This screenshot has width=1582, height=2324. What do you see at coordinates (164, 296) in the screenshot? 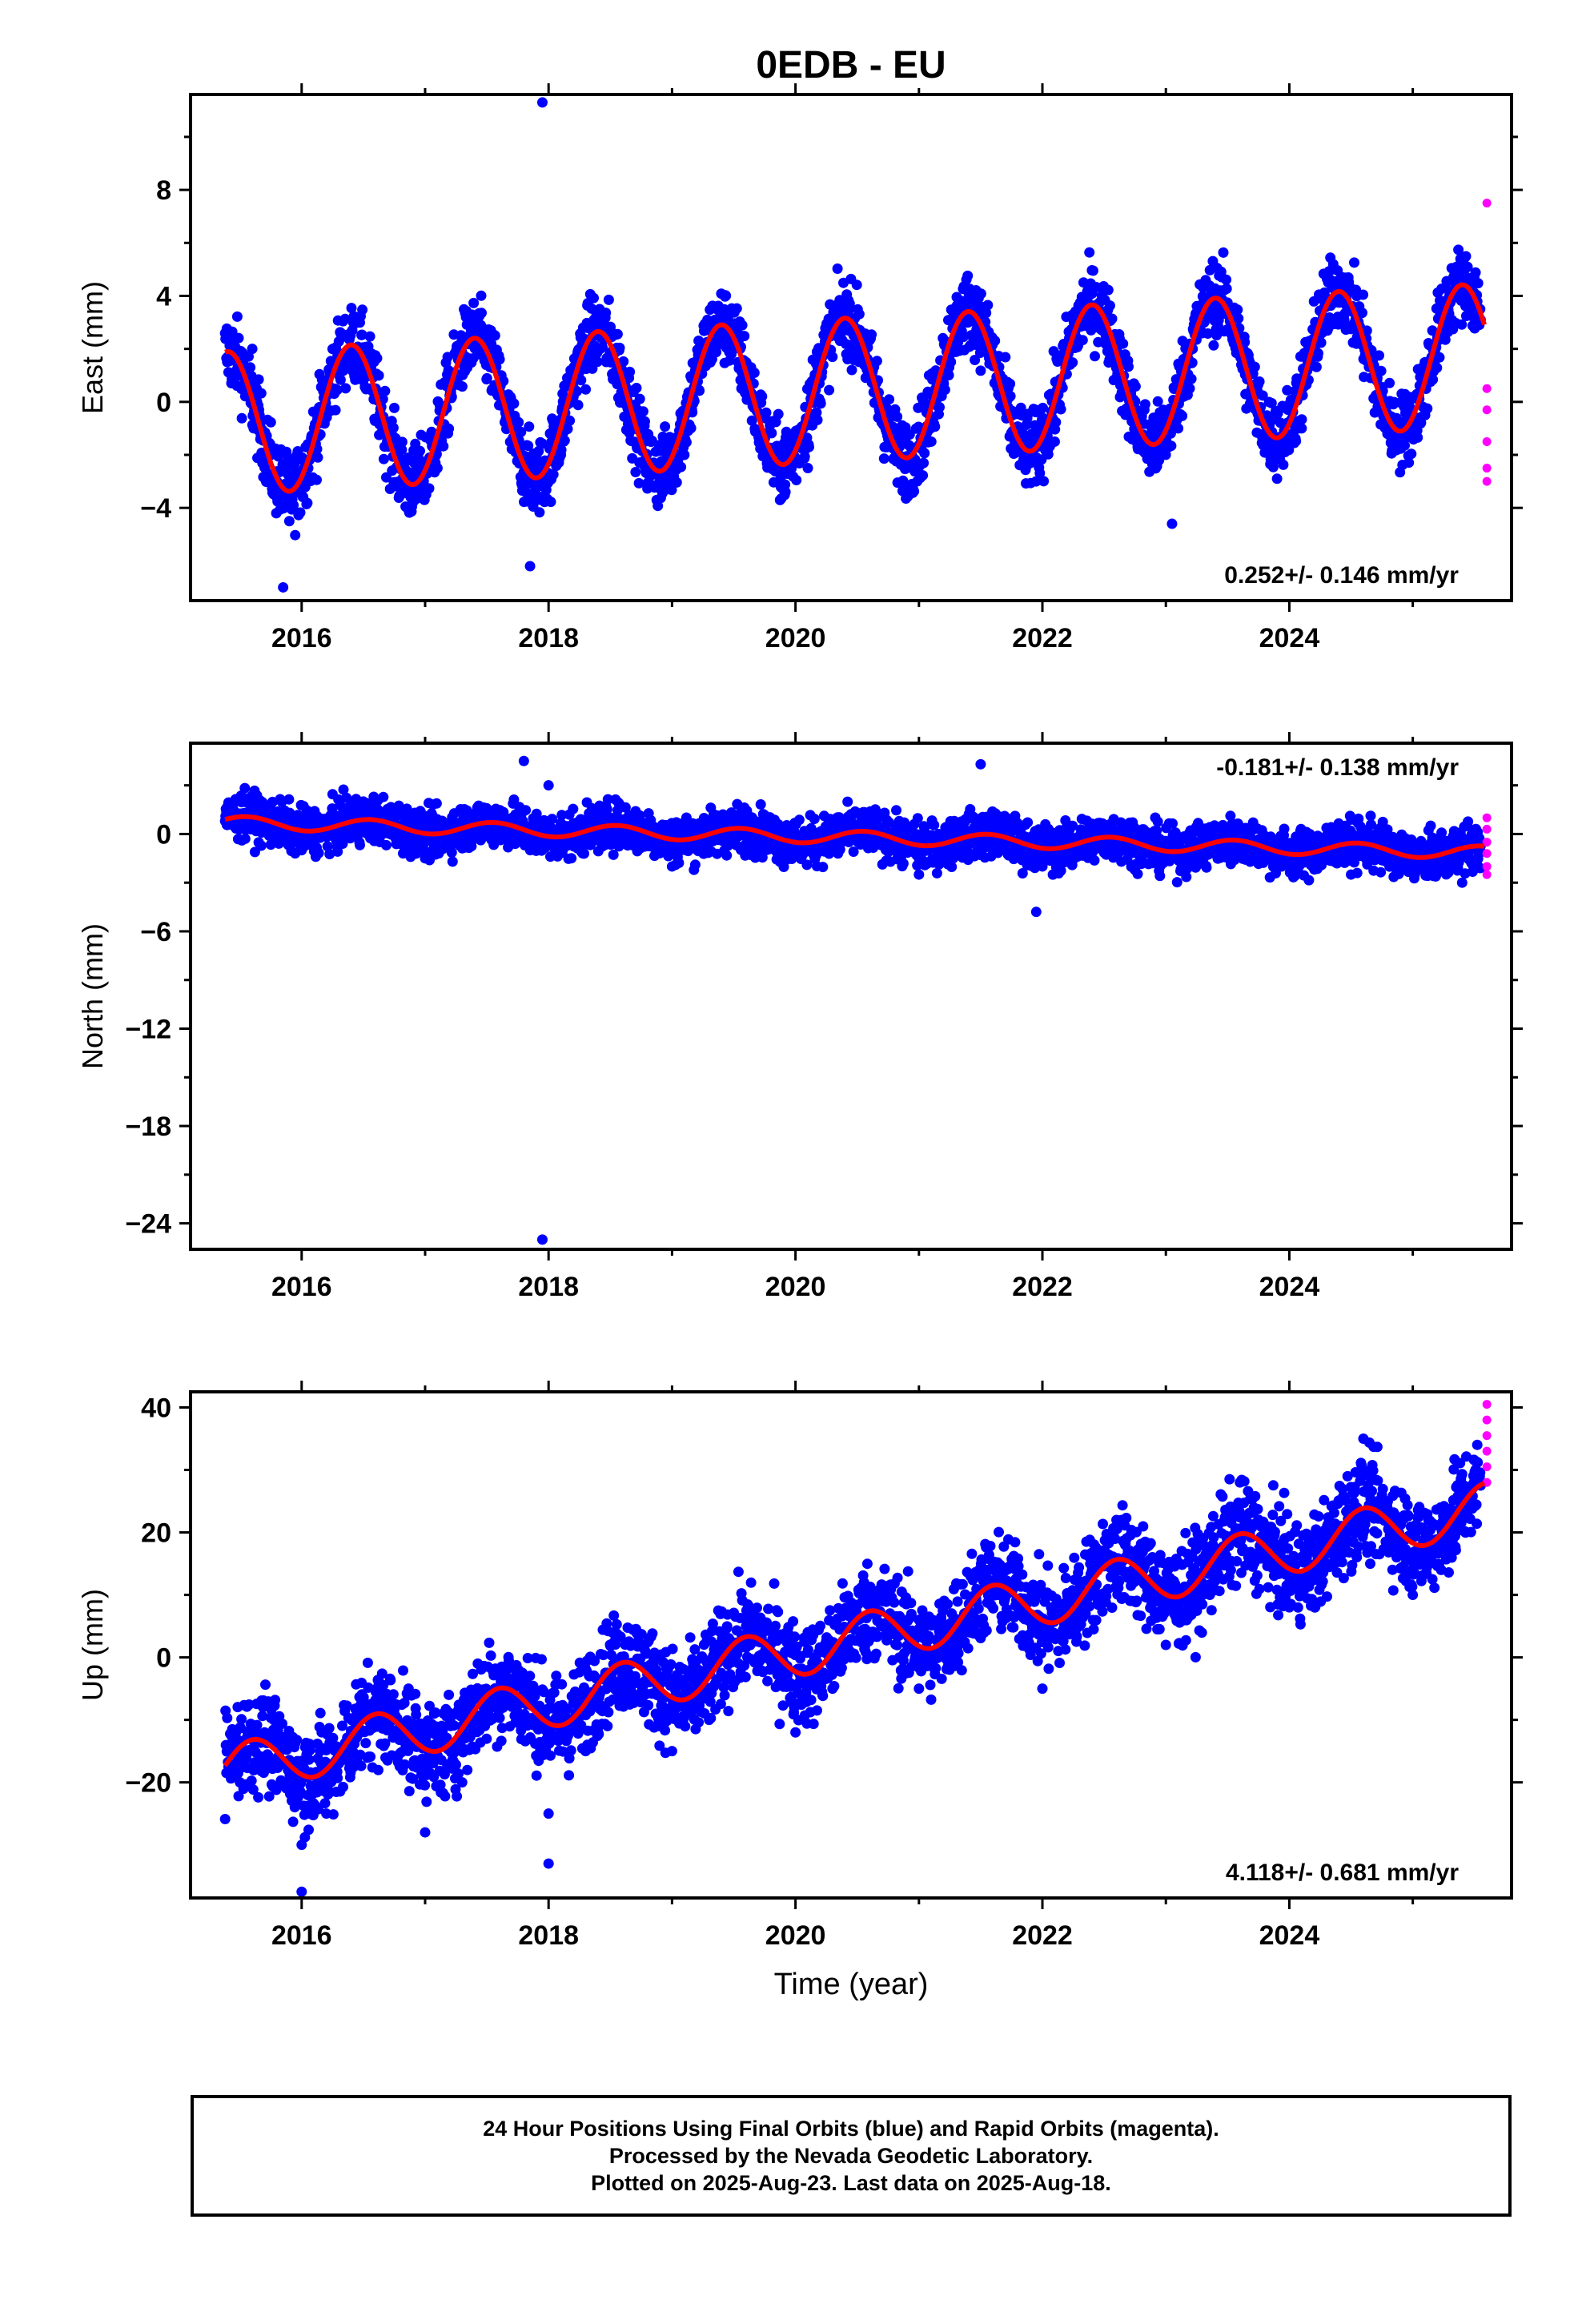
I see `y-tick-label: 4` at bounding box center [164, 296].